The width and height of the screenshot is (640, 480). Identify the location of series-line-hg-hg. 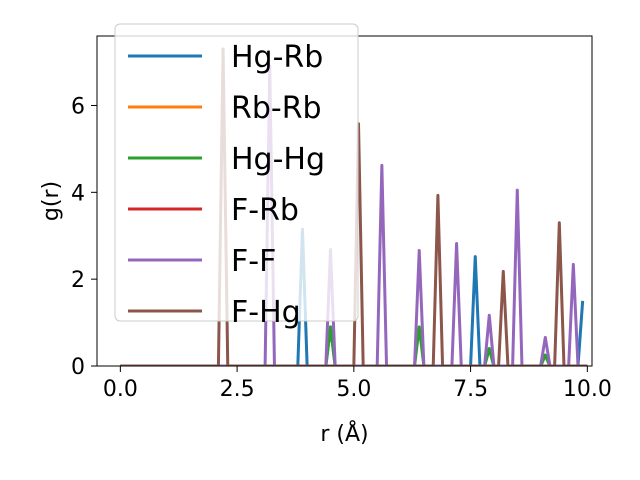
(354, 345).